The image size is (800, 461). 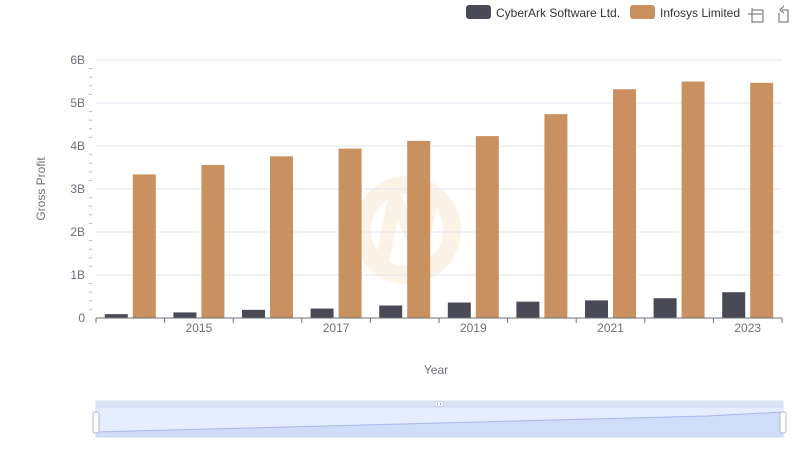 What do you see at coordinates (439, 404) in the screenshot?
I see `drag-handle-icon` at bounding box center [439, 404].